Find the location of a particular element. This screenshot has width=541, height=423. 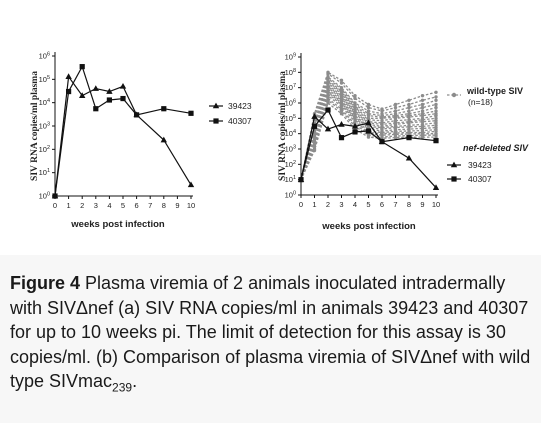

panel-b-legend-wild-type-title: wild-type SIV is located at coordinates (494, 91).